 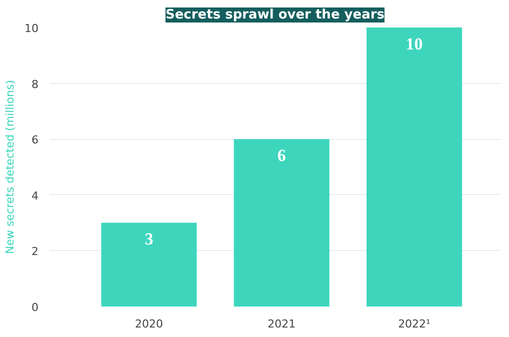 What do you see at coordinates (31, 28) in the screenshot?
I see `y-tick-label: 10` at bounding box center [31, 28].